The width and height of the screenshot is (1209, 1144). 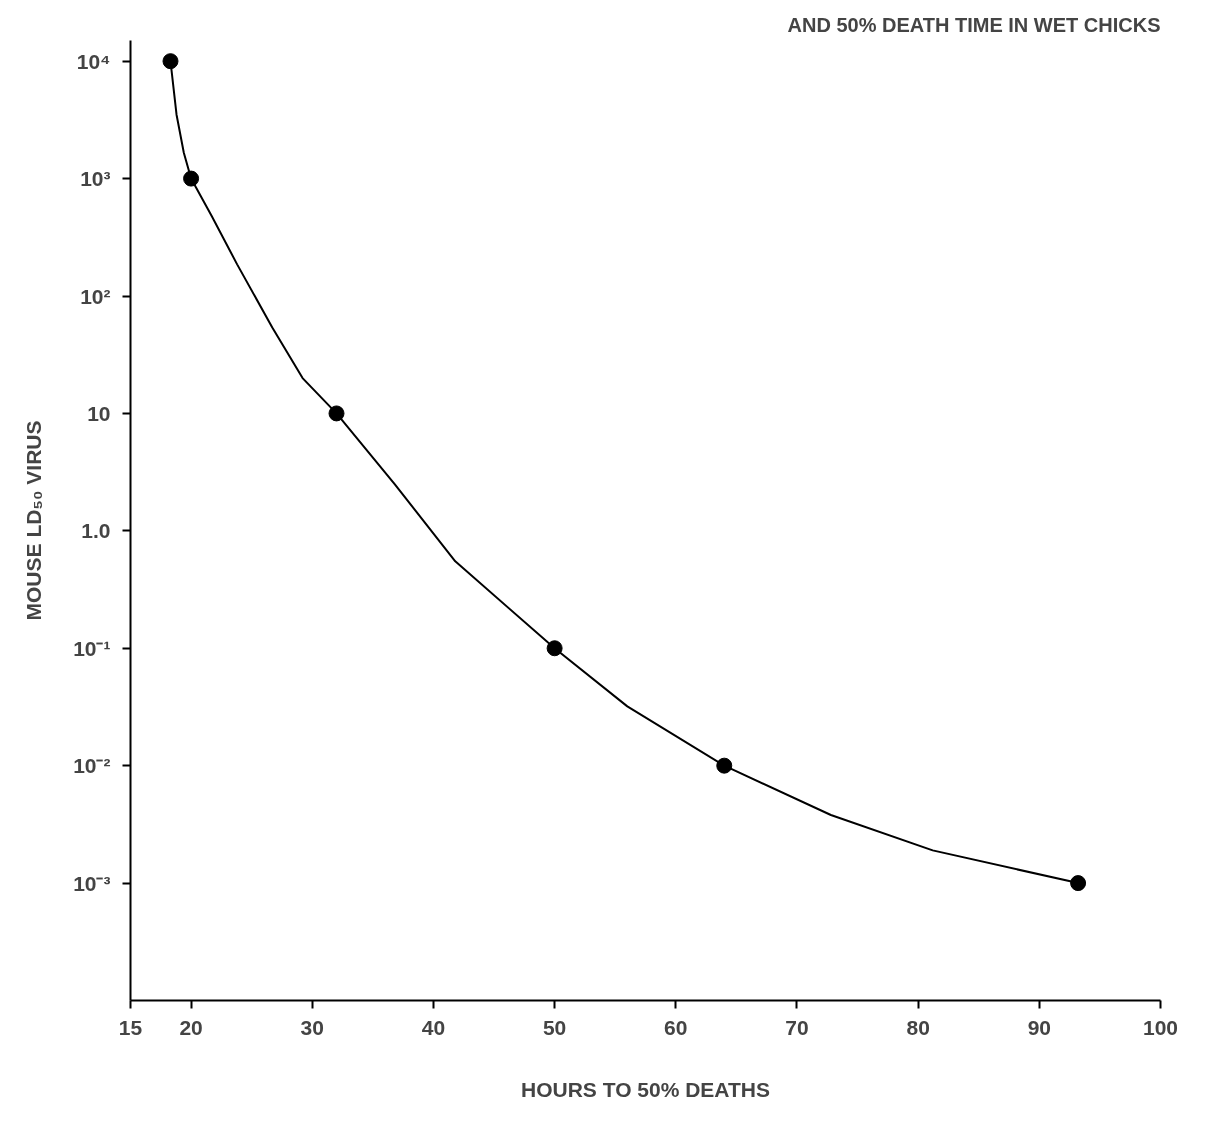 What do you see at coordinates (1160, 1027) in the screenshot?
I see `x-tick-label: 100` at bounding box center [1160, 1027].